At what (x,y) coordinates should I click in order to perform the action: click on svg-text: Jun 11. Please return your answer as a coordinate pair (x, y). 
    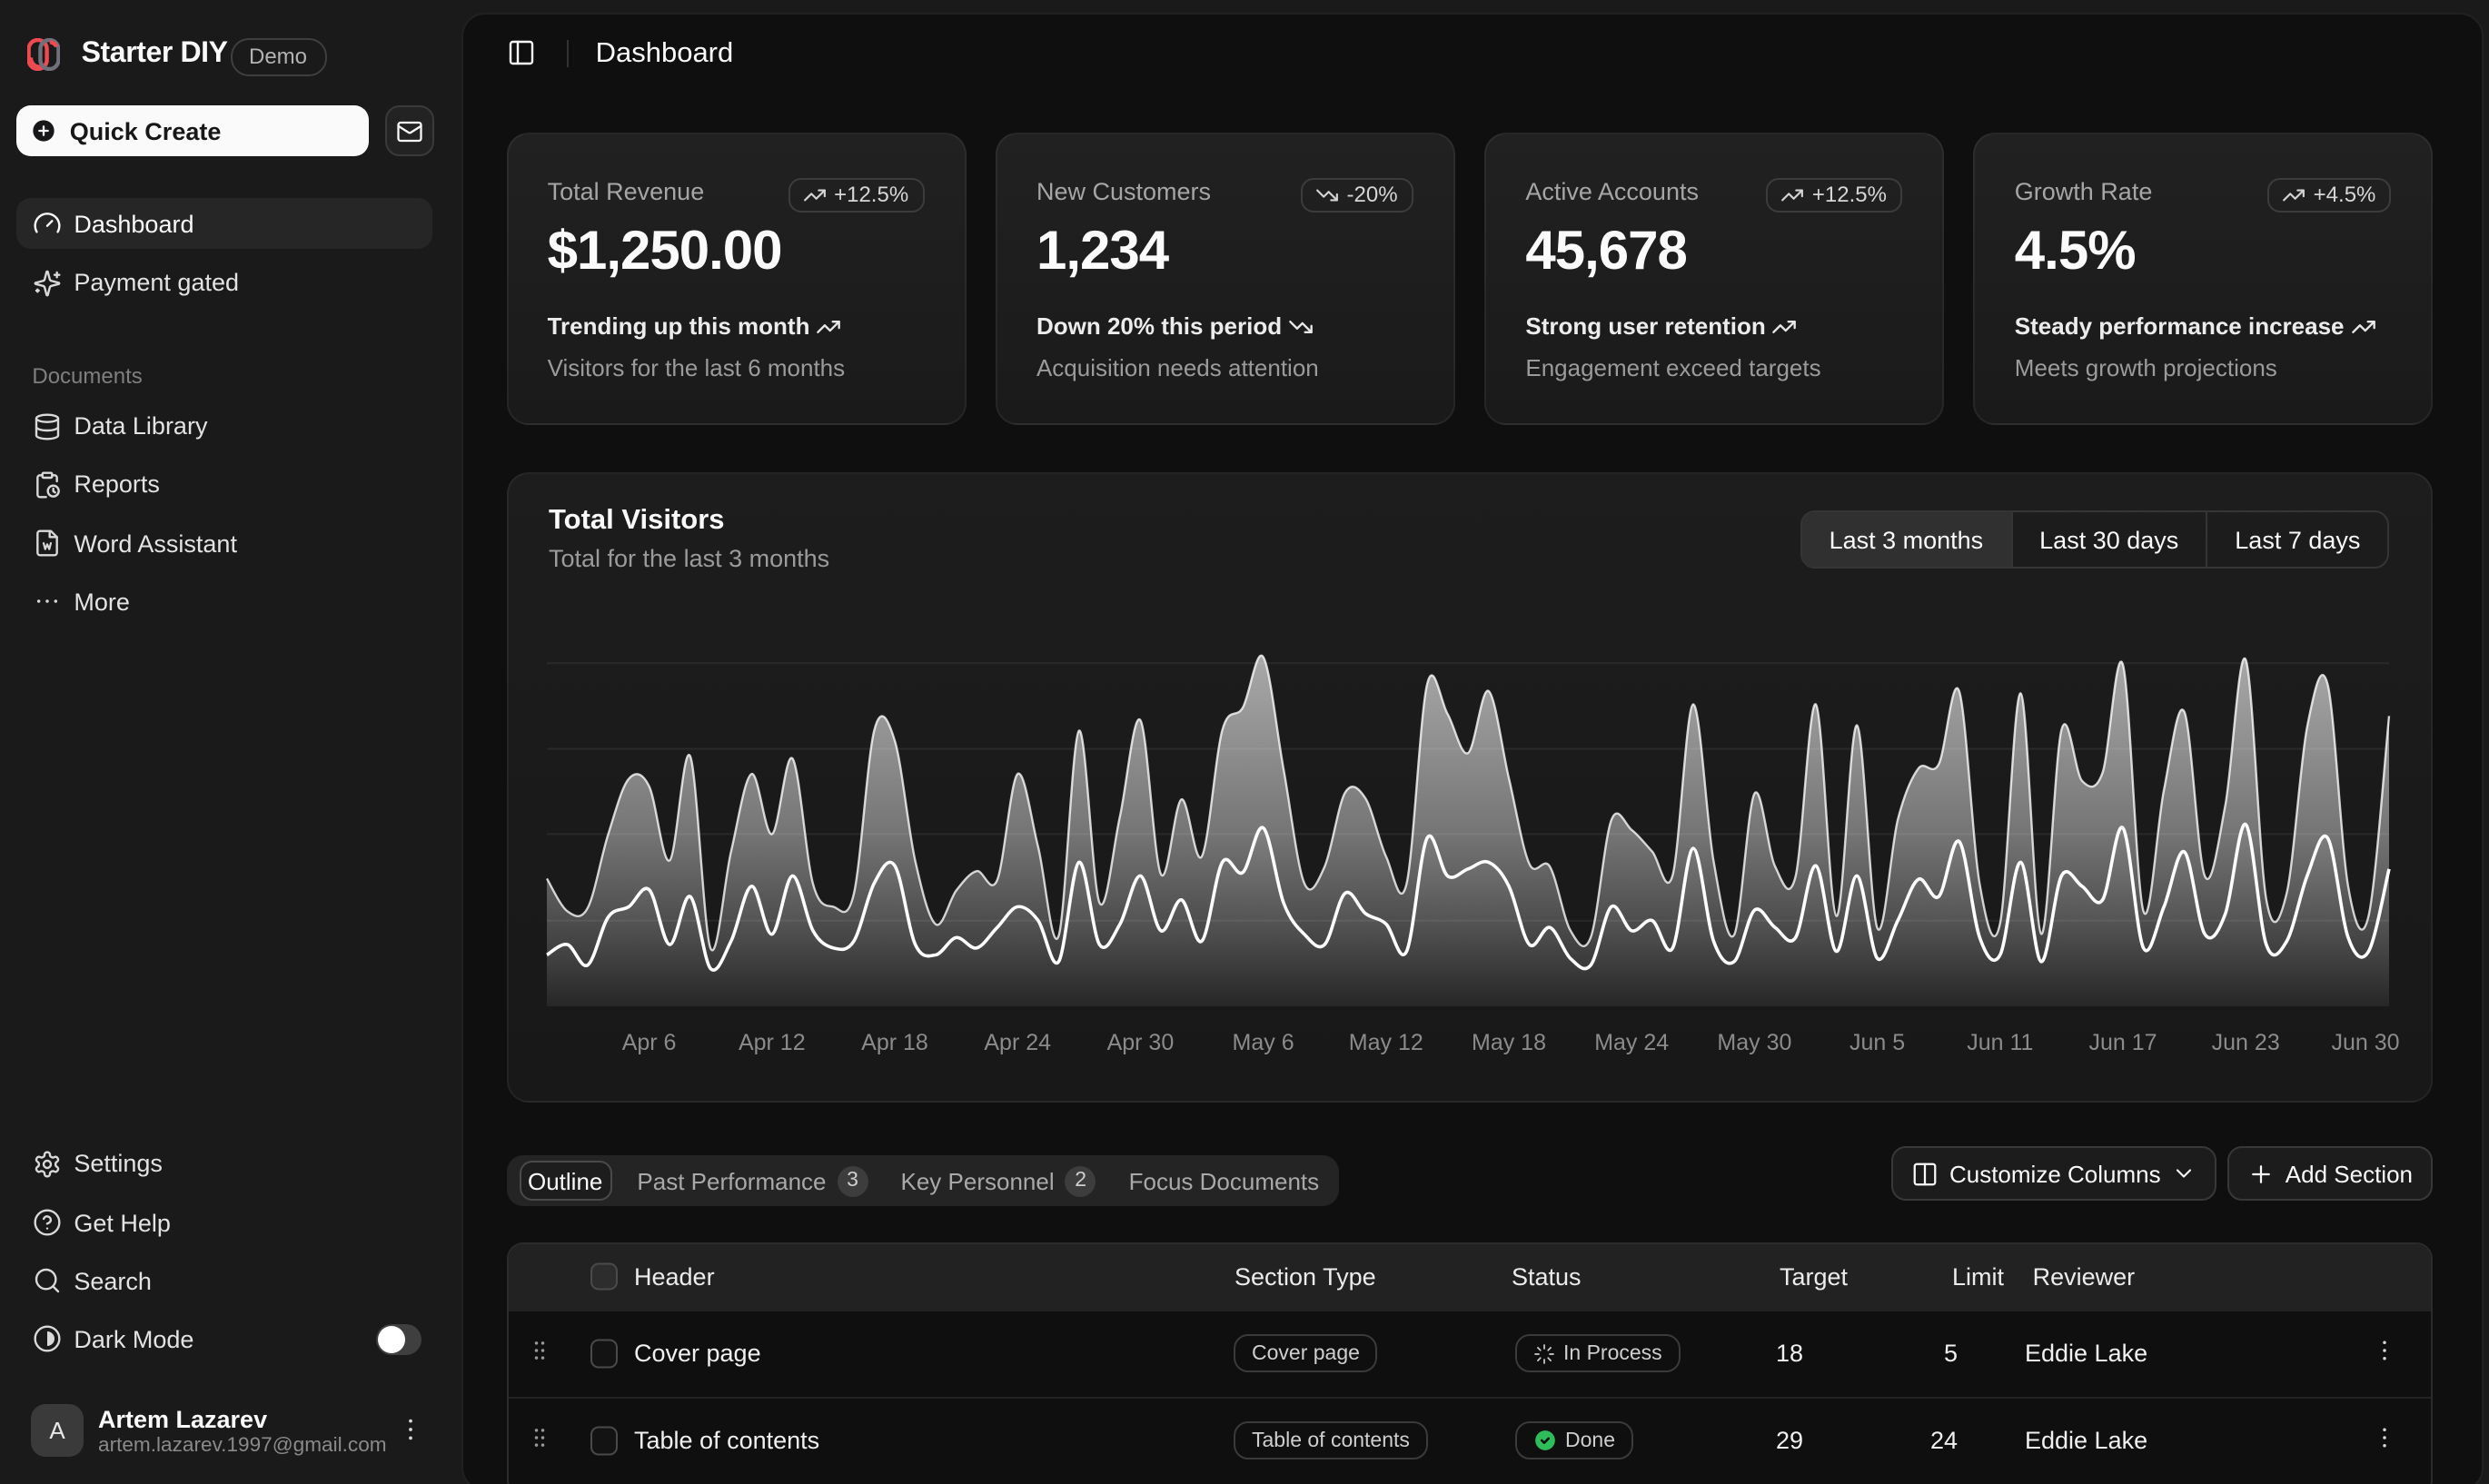
    Looking at the image, I should click on (2000, 1042).